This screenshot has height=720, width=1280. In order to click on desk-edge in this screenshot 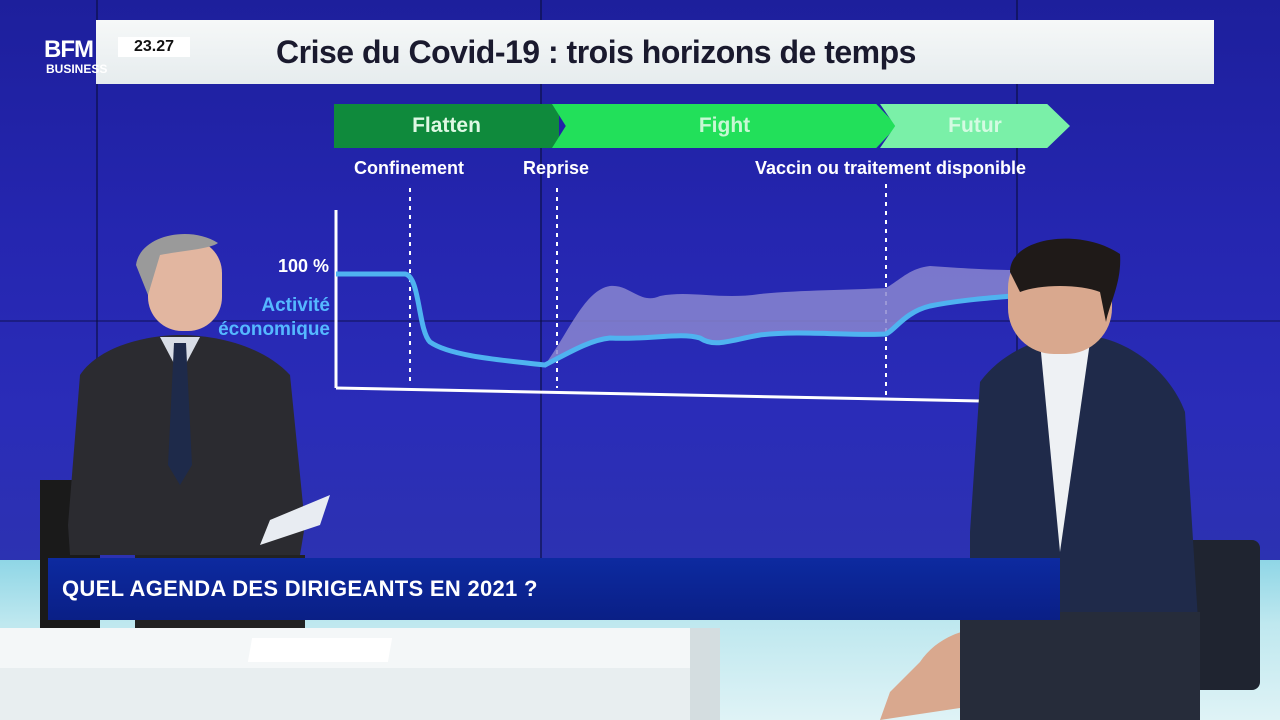, I will do `click(705, 674)`.